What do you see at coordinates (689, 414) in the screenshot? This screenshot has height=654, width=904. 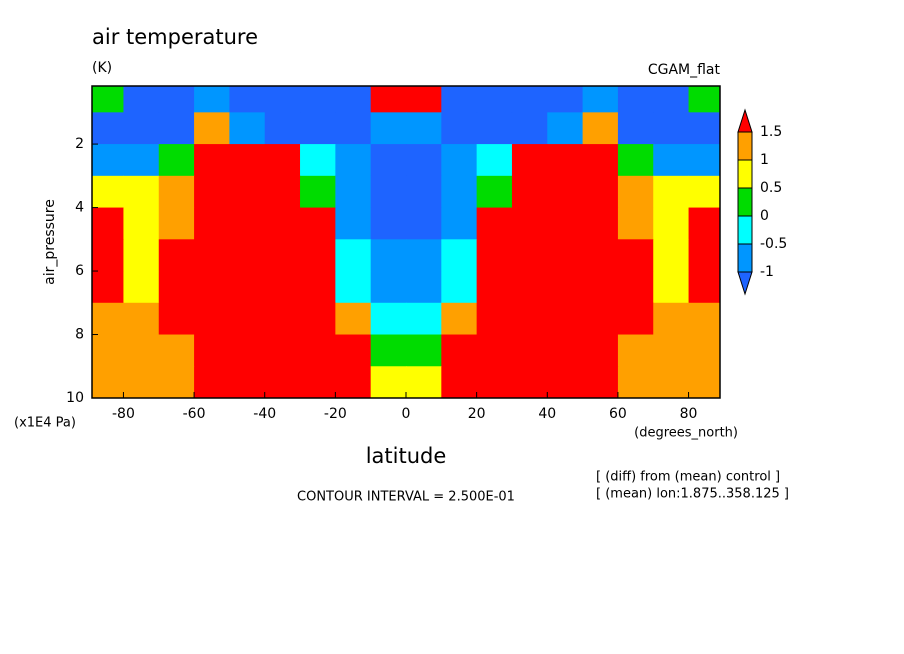 I see `x-tick-label: 80` at bounding box center [689, 414].